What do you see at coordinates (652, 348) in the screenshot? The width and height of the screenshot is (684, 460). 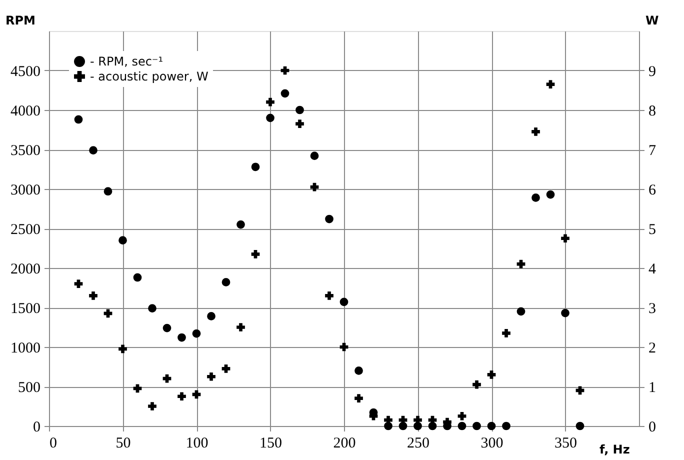 I see `y2-tick-label: 2` at bounding box center [652, 348].